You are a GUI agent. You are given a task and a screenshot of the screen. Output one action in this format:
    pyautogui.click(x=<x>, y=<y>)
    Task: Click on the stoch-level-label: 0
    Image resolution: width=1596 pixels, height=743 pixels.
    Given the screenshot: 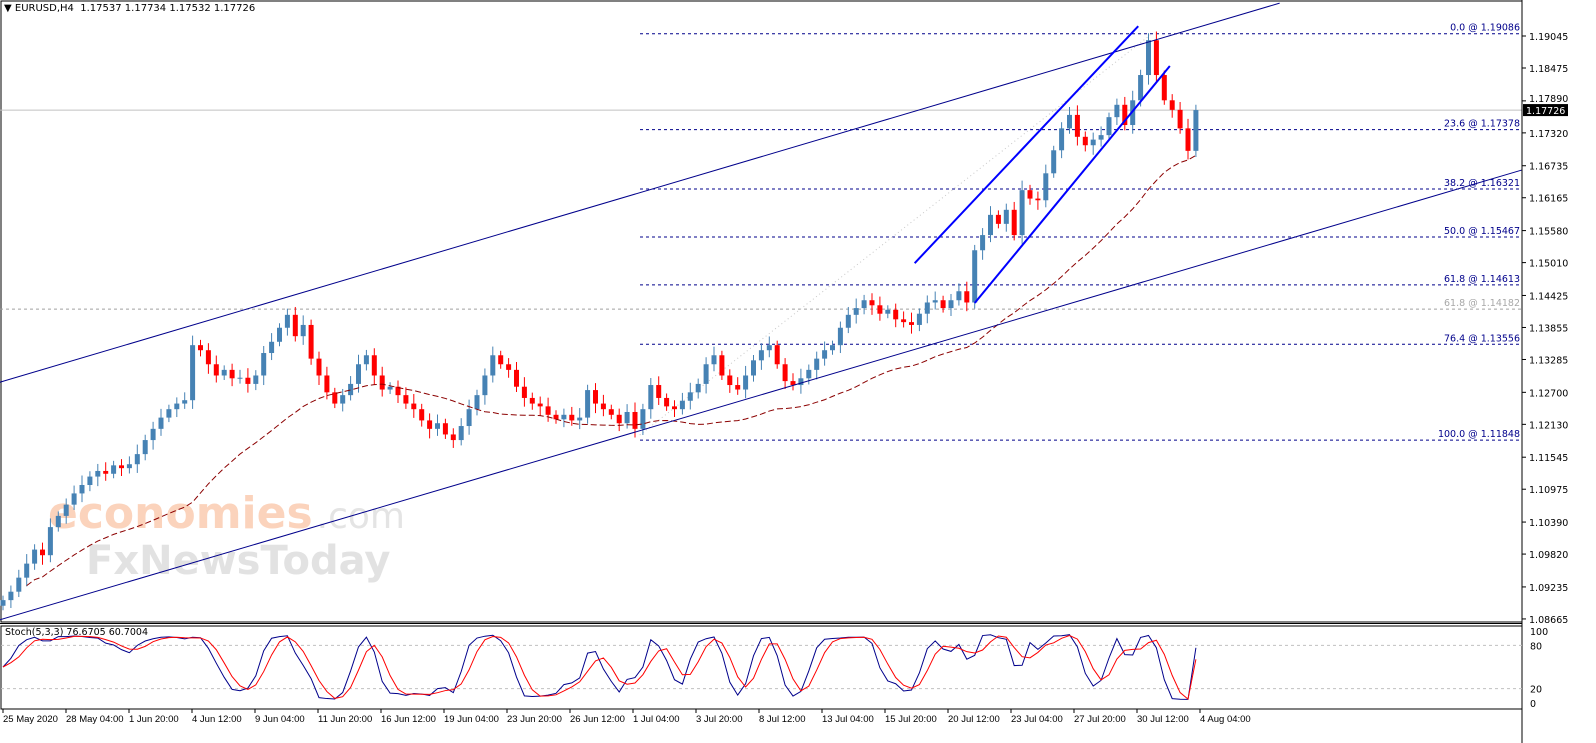 What is the action you would take?
    pyautogui.click(x=1533, y=704)
    